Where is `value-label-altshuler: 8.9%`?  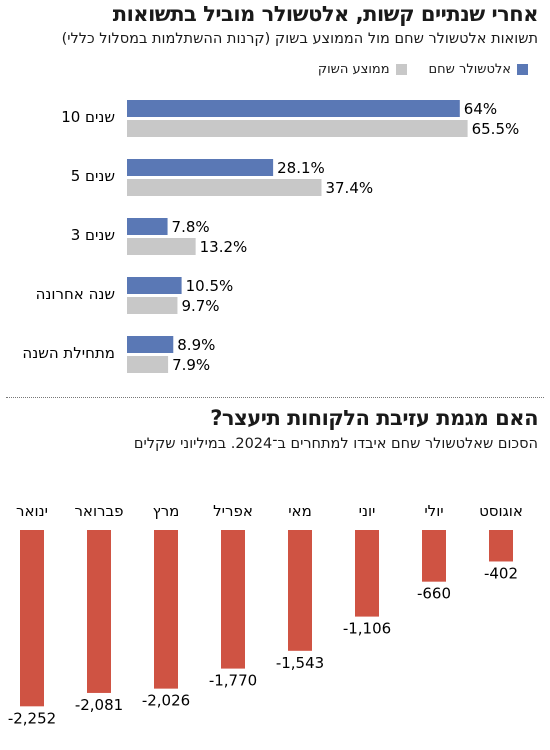
value-label-altshuler: 8.9% is located at coordinates (196, 345).